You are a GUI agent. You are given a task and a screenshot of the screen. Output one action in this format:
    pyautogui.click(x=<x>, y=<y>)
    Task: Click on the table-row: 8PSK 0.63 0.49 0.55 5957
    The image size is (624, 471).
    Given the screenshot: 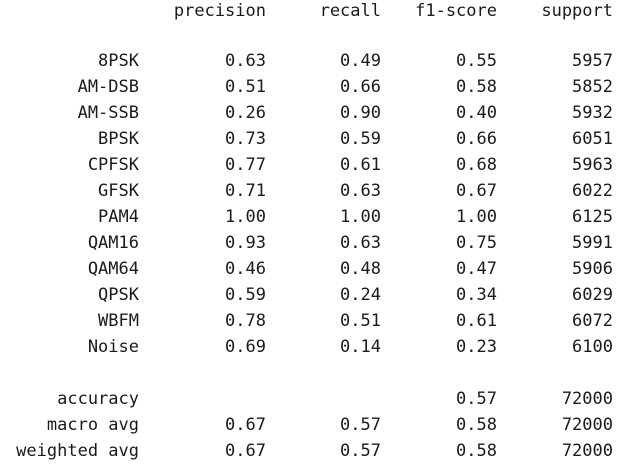 What is the action you would take?
    pyautogui.click(x=312, y=61)
    